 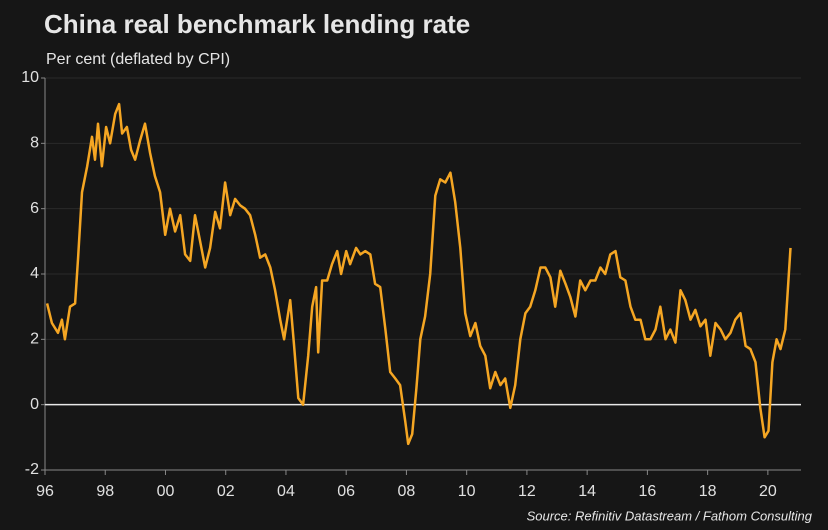 I want to click on x-tick-label: 04, so click(x=286, y=491).